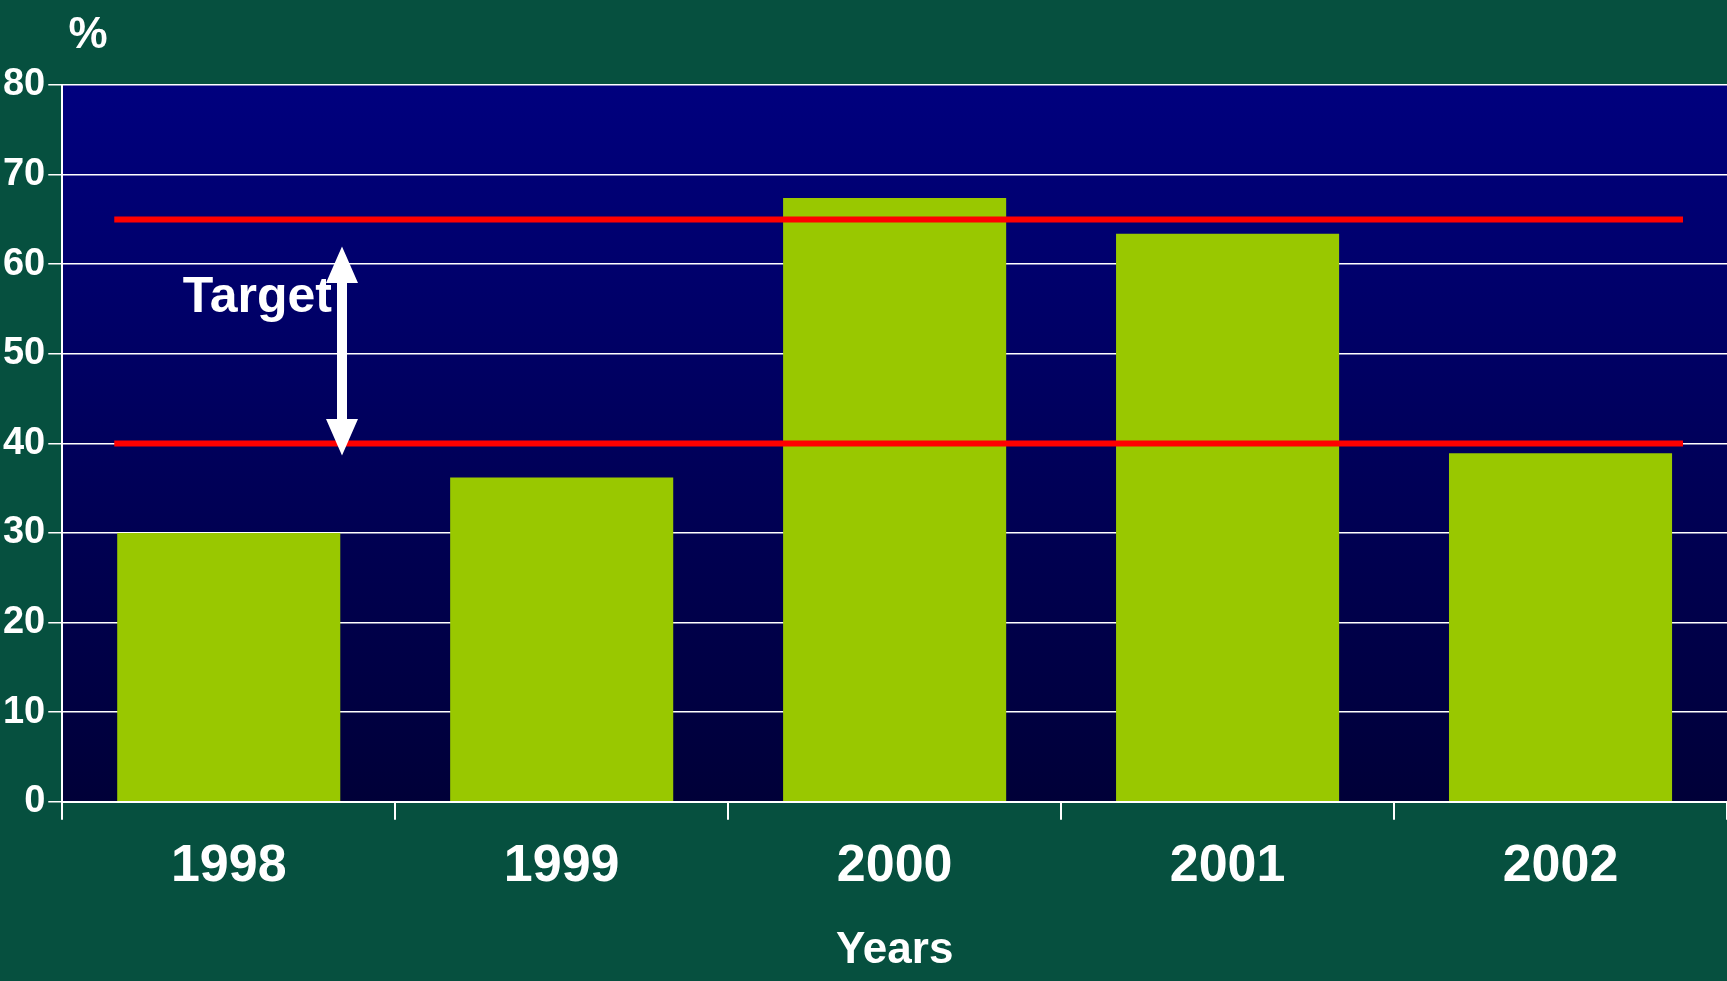  Describe the element at coordinates (894, 947) in the screenshot. I see `x-axis-title: Years` at that location.